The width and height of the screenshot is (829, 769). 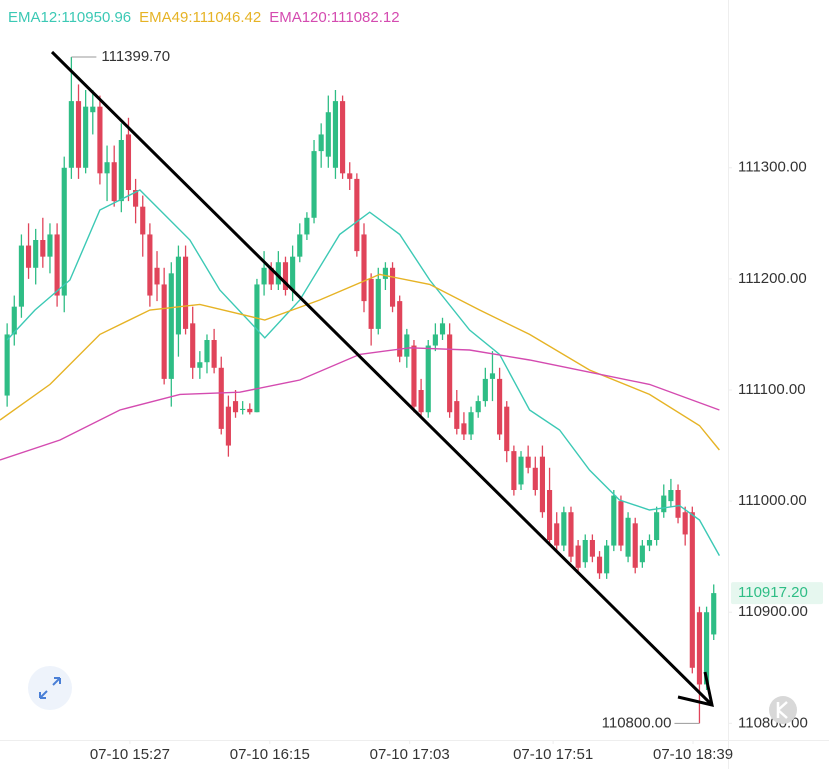 I want to click on logo-button, so click(x=783, y=710).